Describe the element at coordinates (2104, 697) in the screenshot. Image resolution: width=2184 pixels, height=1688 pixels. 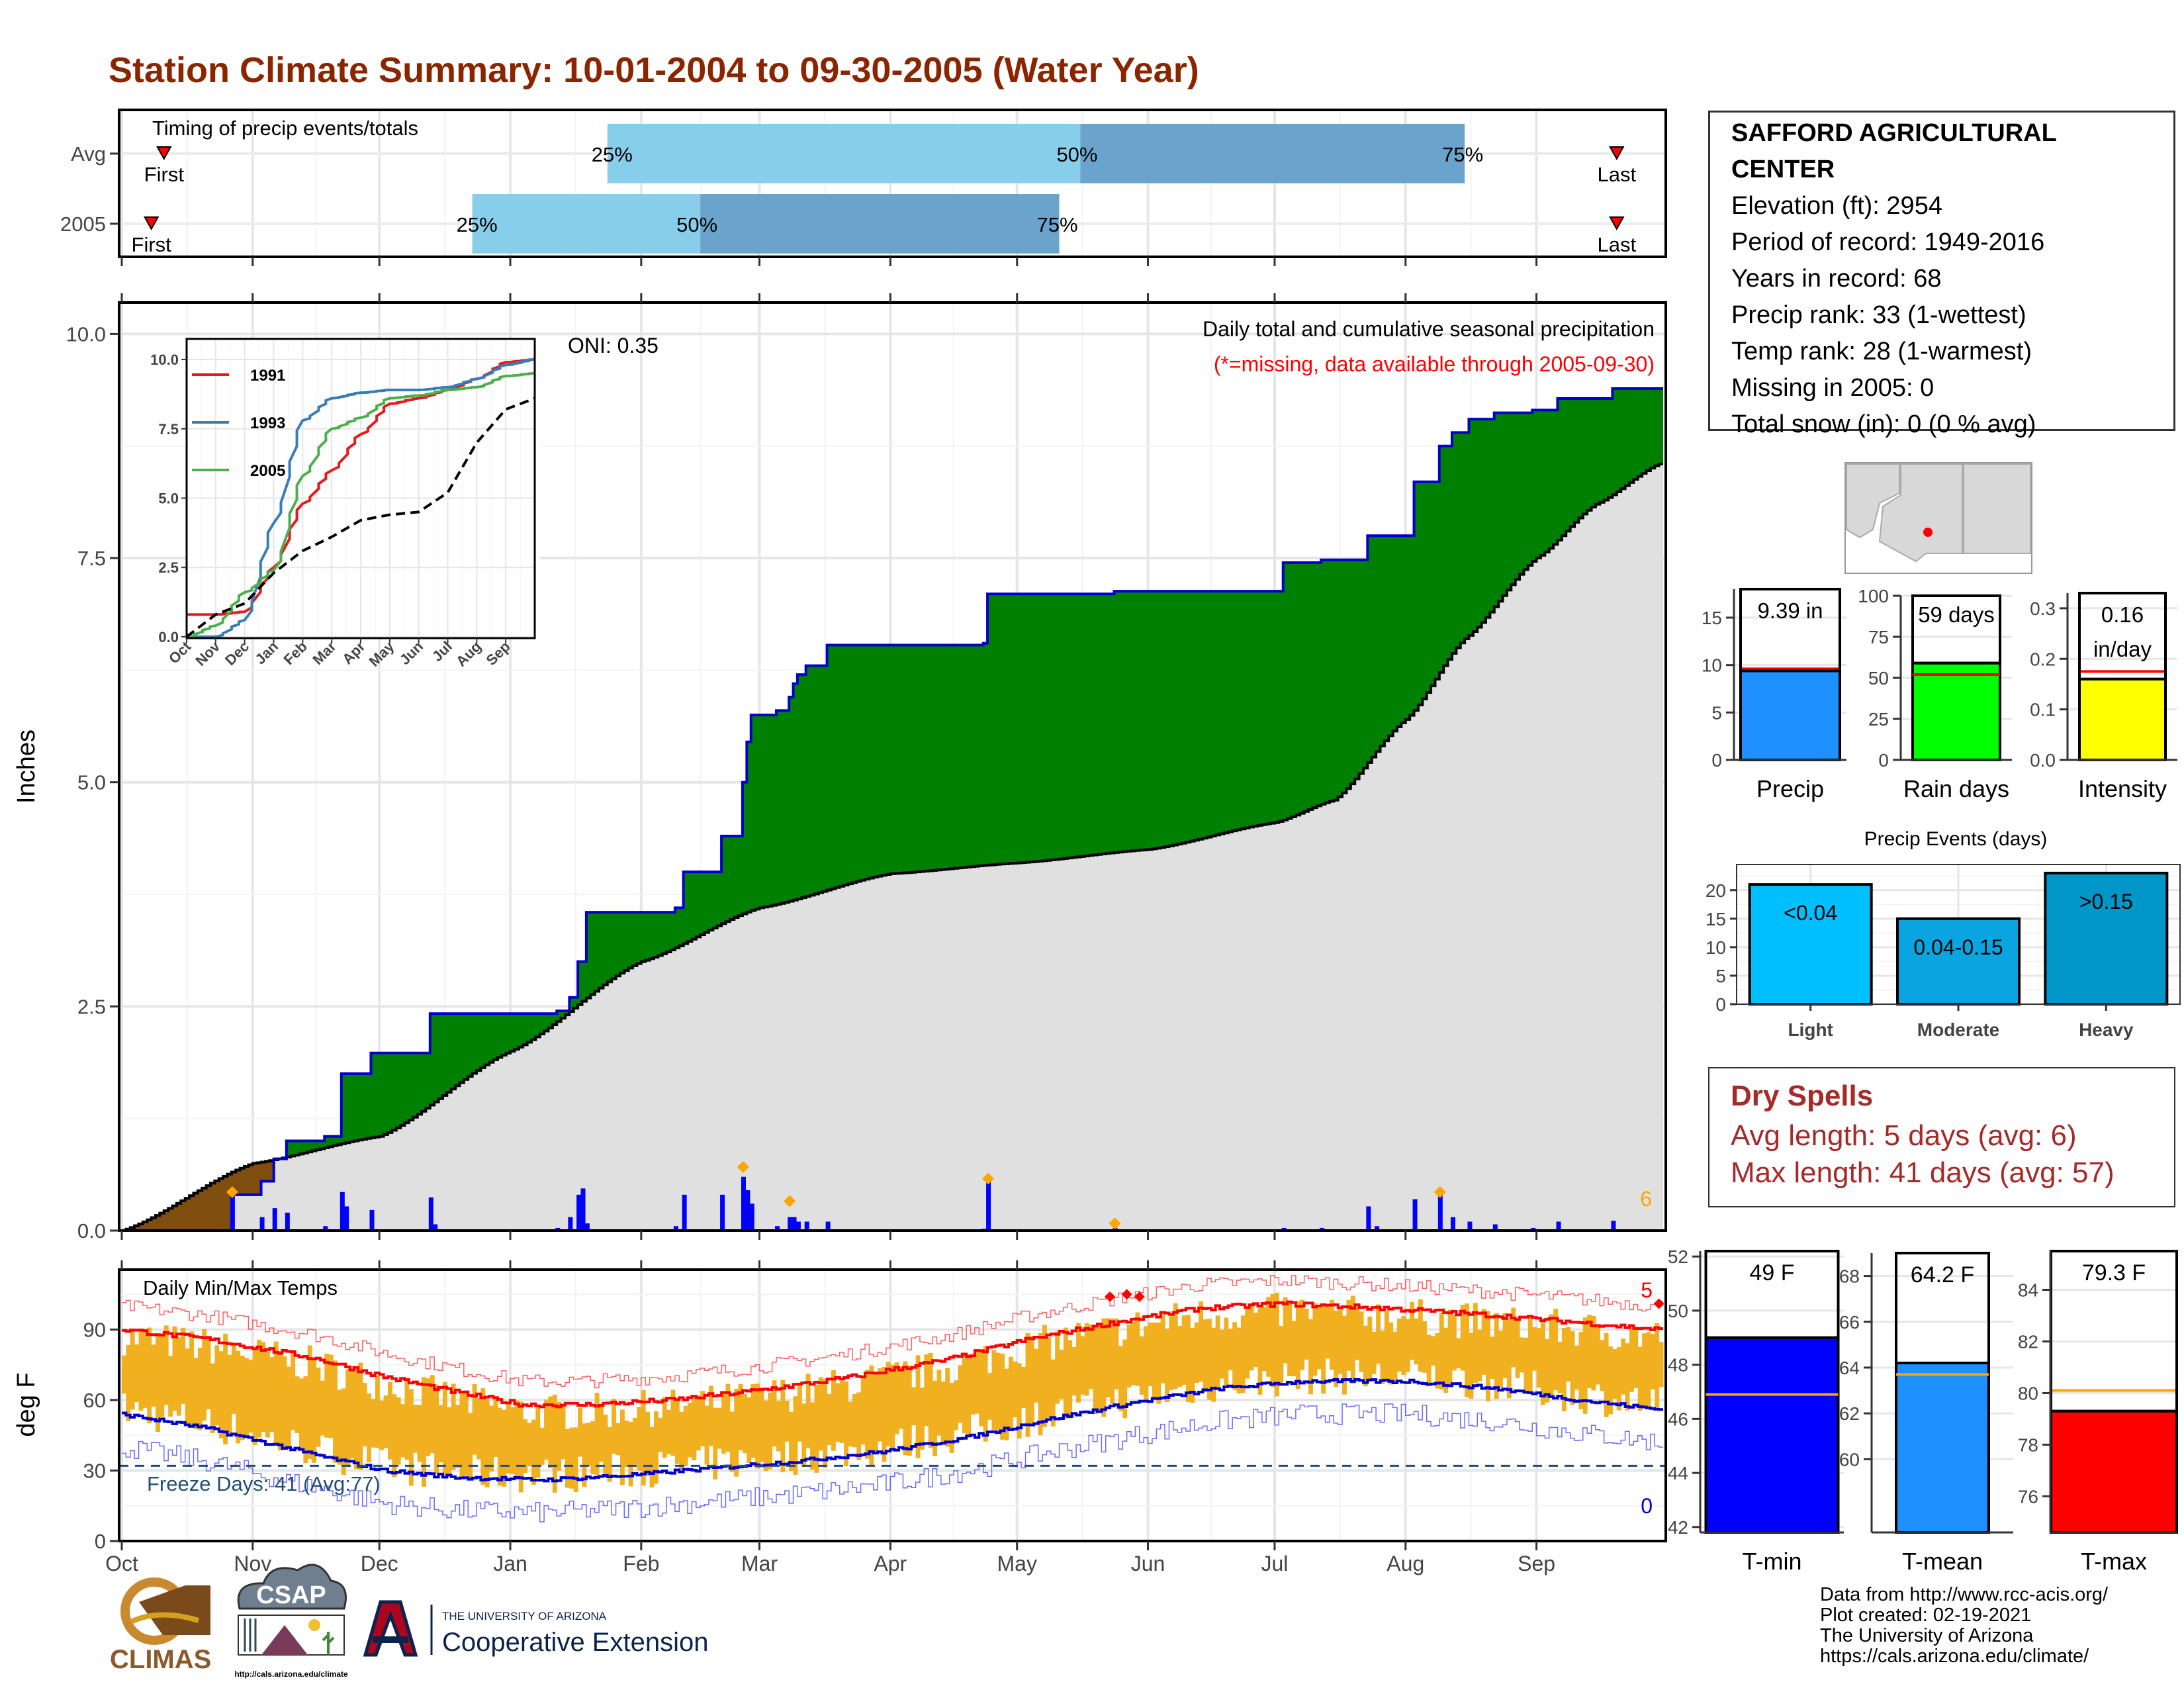
I see `summary-chart-intensity: 0.16 in/day 0.0 0.1 0.2 0.3 Intensity` at that location.